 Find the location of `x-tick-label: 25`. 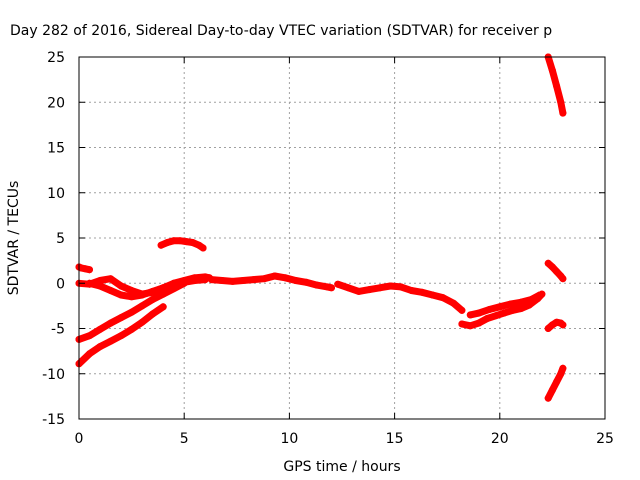

x-tick-label: 25 is located at coordinates (605, 439).